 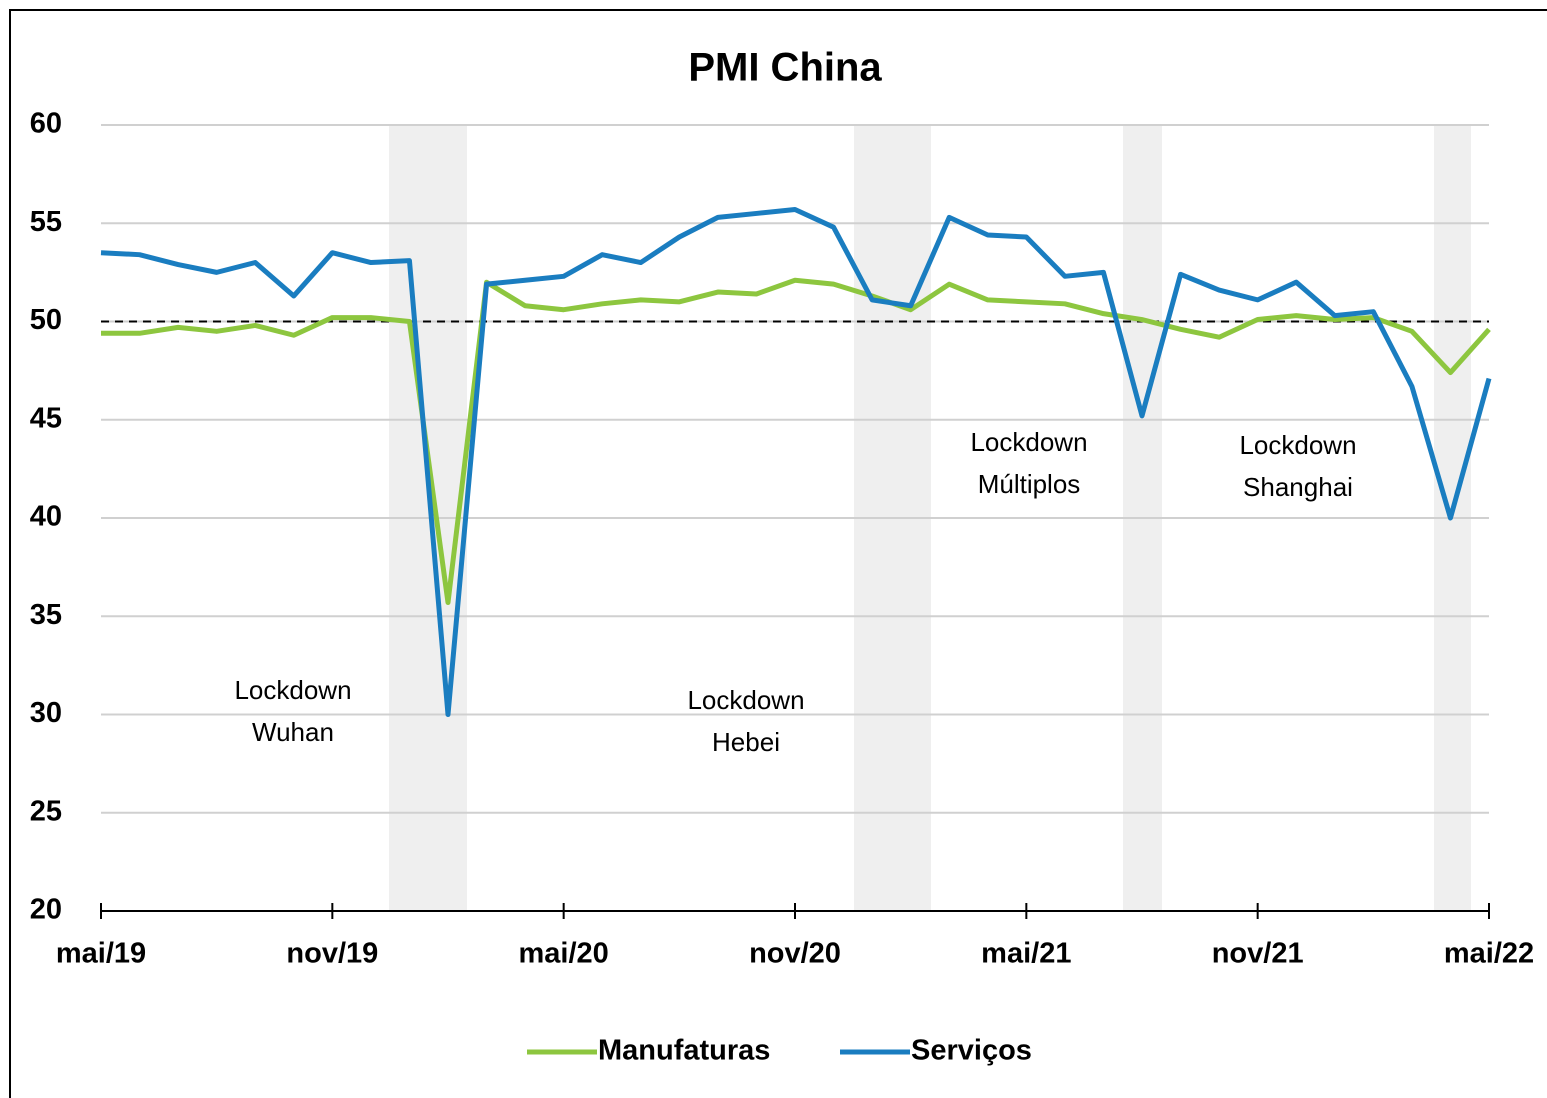 What do you see at coordinates (684, 1051) in the screenshot?
I see `legend-label: Manufaturas` at bounding box center [684, 1051].